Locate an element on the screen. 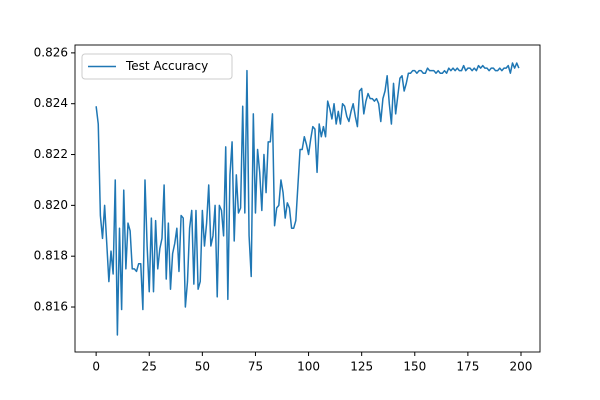 Image resolution: width=600 pixels, height=400 pixels. x-tick-label: 175 is located at coordinates (467, 367).